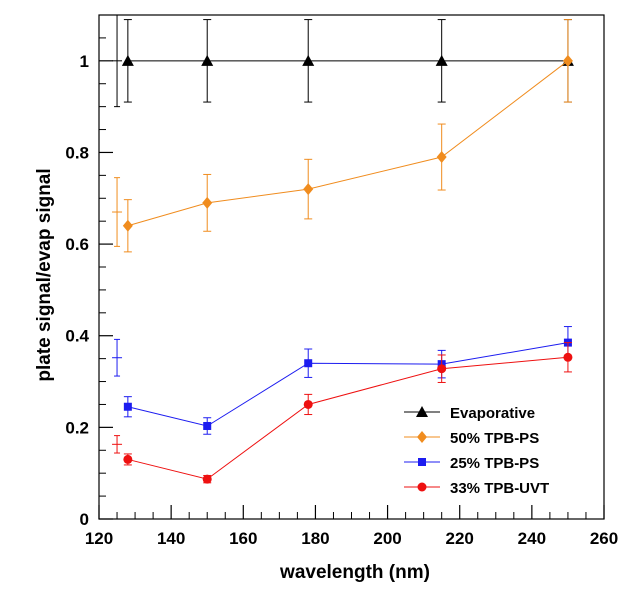 The height and width of the screenshot is (597, 631). I want to click on legend-label: Evaporative, so click(492, 413).